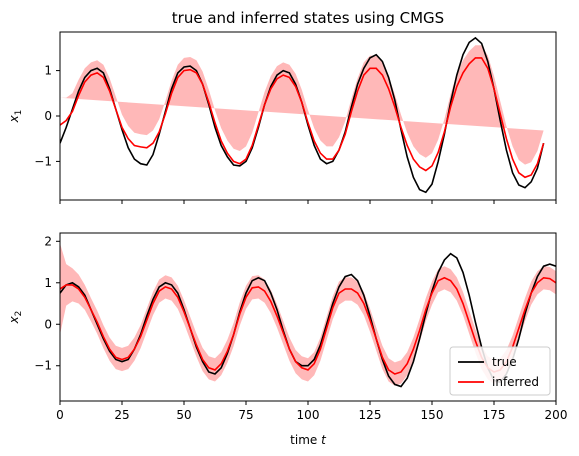 The height and width of the screenshot is (456, 579). I want to click on x-tick-label: 50, so click(183, 415).